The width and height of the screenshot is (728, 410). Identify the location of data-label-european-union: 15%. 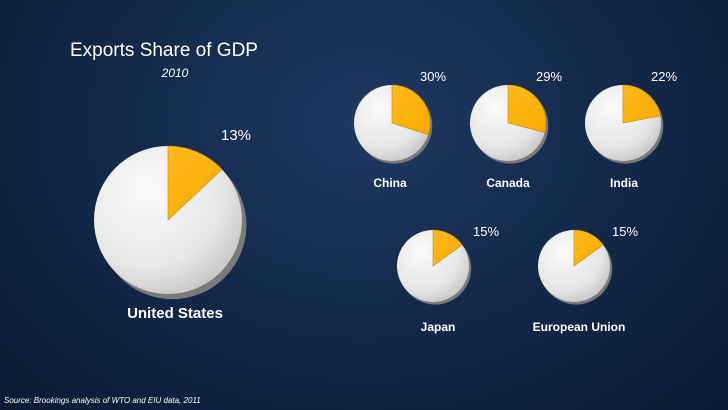
(625, 231).